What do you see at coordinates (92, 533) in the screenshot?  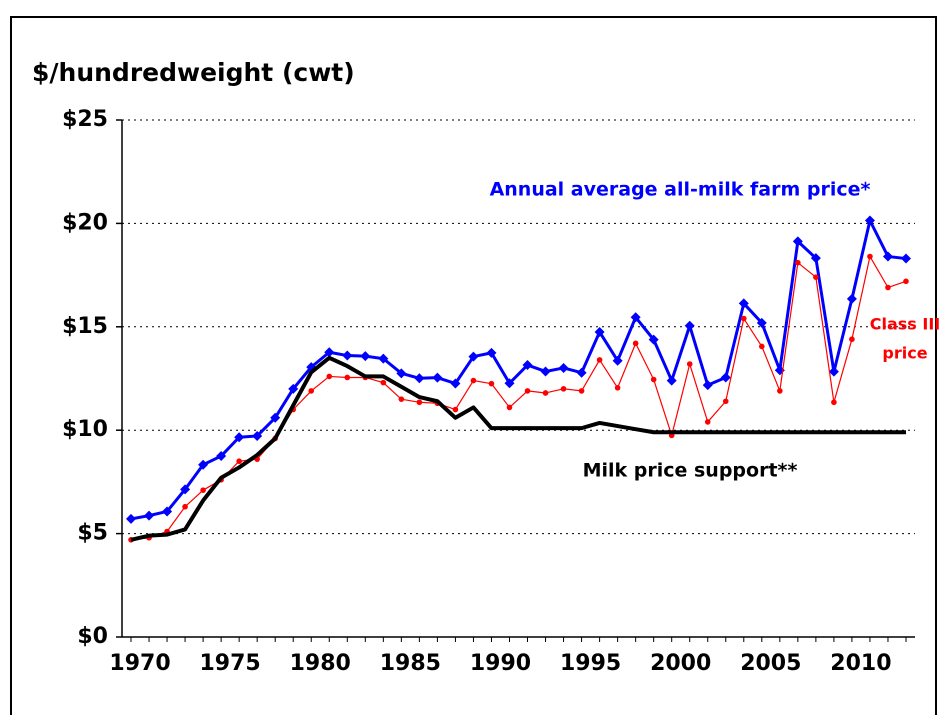 I see `y-tick-label: $5` at bounding box center [92, 533].